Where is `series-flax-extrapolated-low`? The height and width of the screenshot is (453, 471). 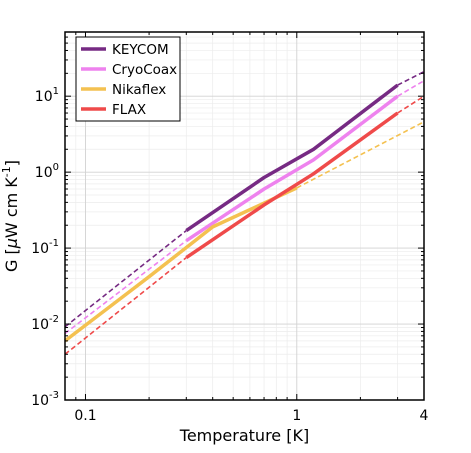 series-flax-extrapolated-low is located at coordinates (125, 305).